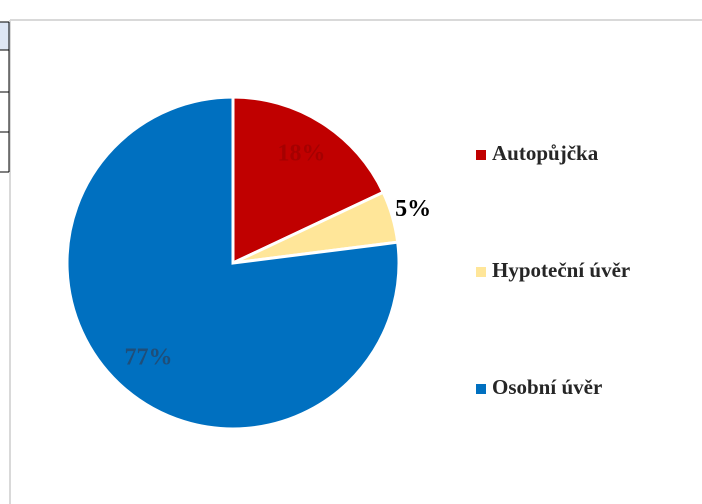  What do you see at coordinates (148, 357) in the screenshot?
I see `data-label: 77%` at bounding box center [148, 357].